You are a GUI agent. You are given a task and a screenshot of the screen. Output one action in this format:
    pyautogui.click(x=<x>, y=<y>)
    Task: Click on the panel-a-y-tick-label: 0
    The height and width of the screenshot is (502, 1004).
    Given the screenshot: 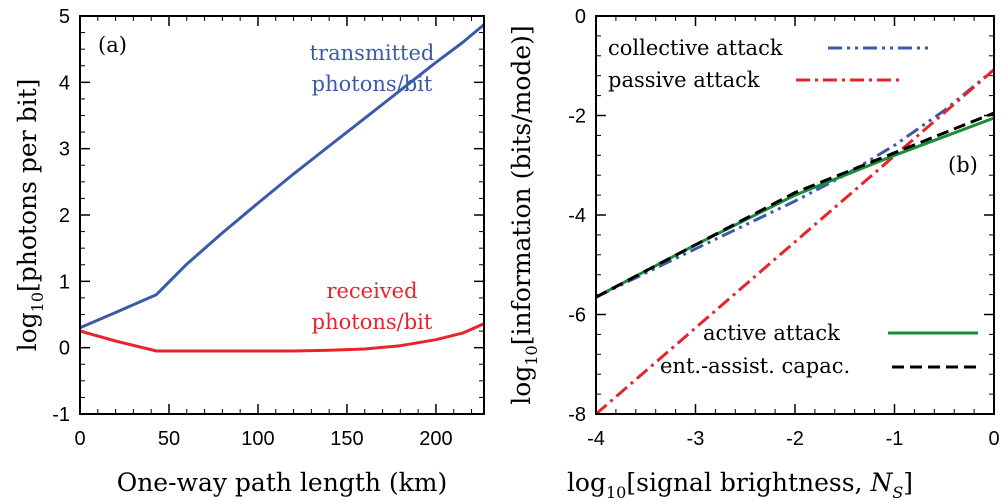 What is the action you would take?
    pyautogui.click(x=64, y=349)
    